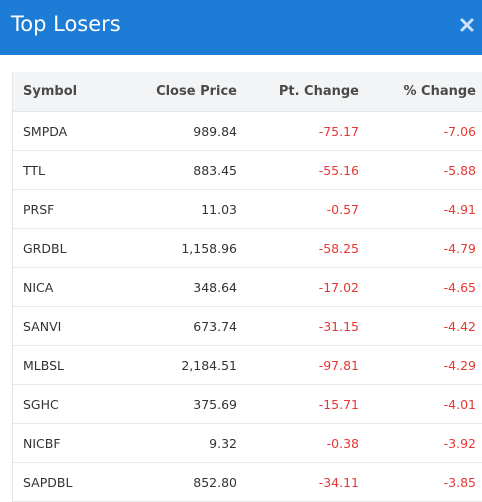  Describe the element at coordinates (190, 326) in the screenshot. I see `close-price-cell: 673.74` at that location.